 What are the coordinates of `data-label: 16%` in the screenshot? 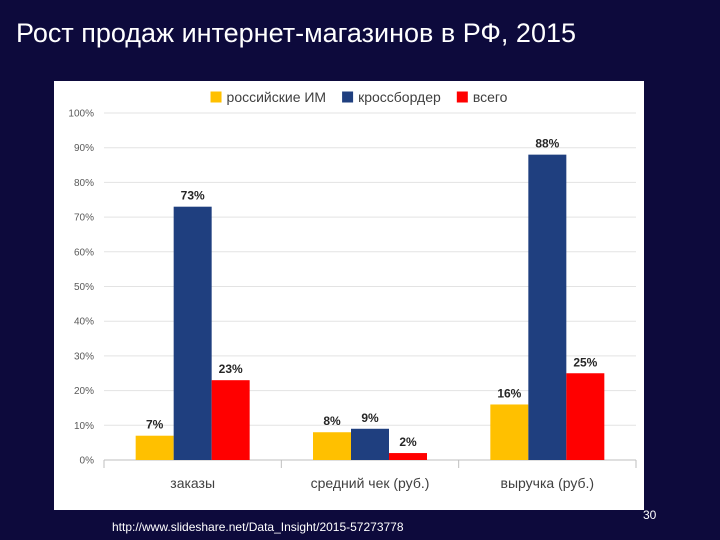 It's located at (509, 393).